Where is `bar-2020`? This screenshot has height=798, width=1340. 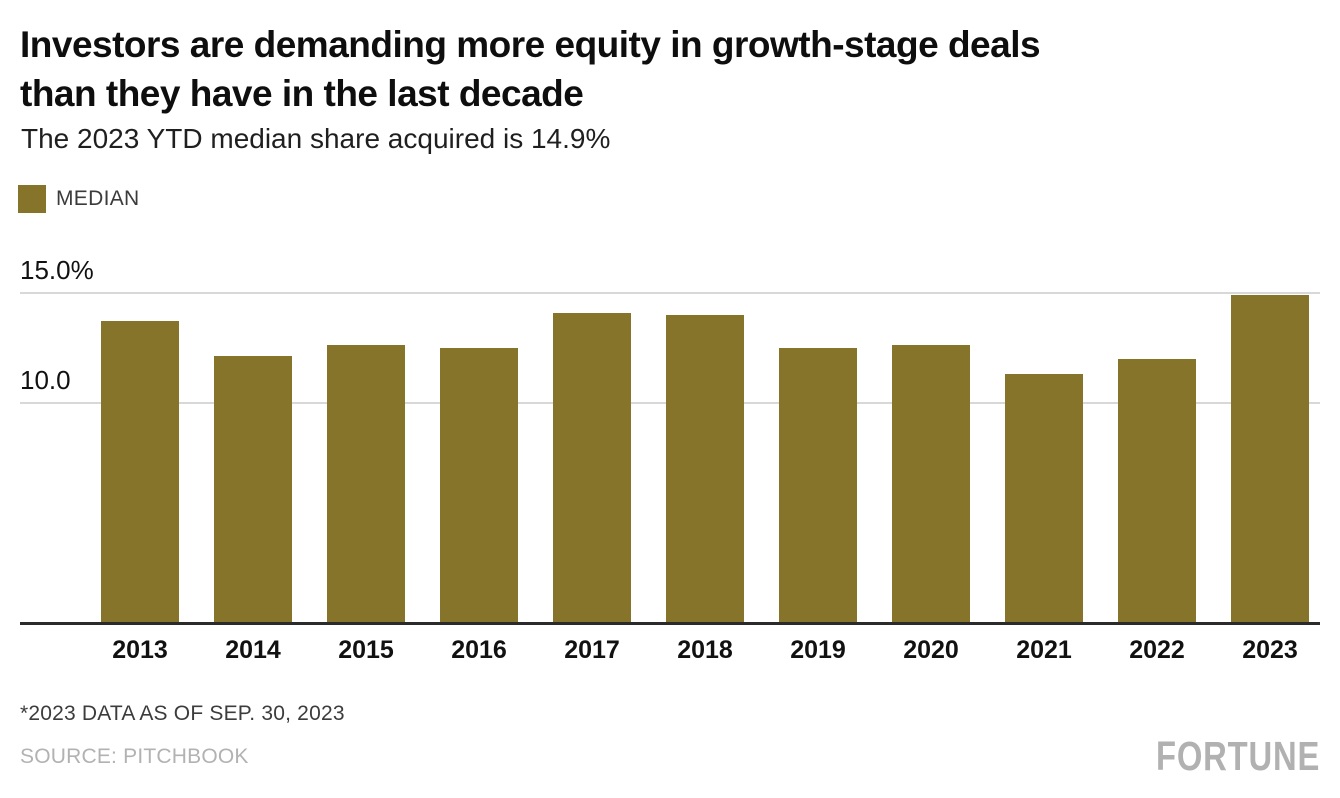 bar-2020 is located at coordinates (931, 483).